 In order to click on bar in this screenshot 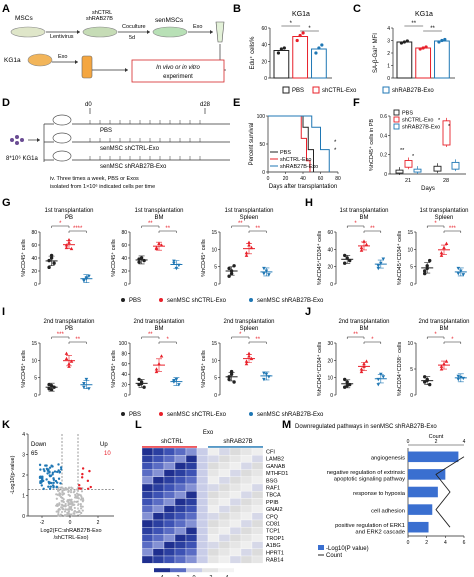, I will do `click(281, 64)`.